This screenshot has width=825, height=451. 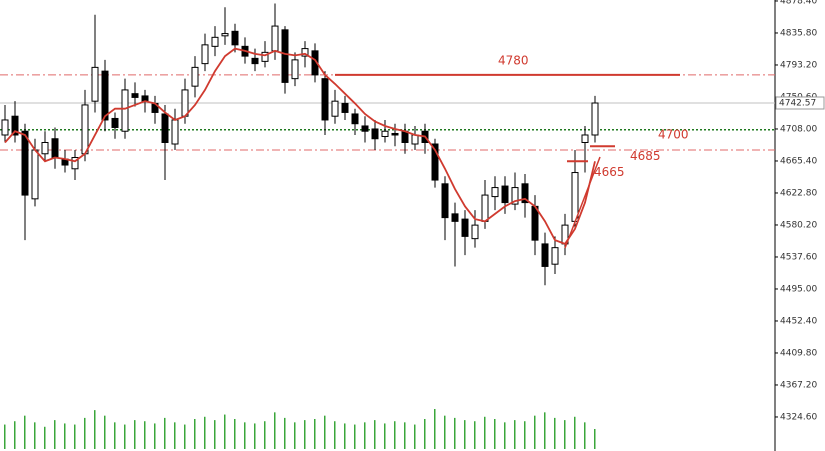 I want to click on y-tick-label: 4580.20, so click(x=798, y=225).